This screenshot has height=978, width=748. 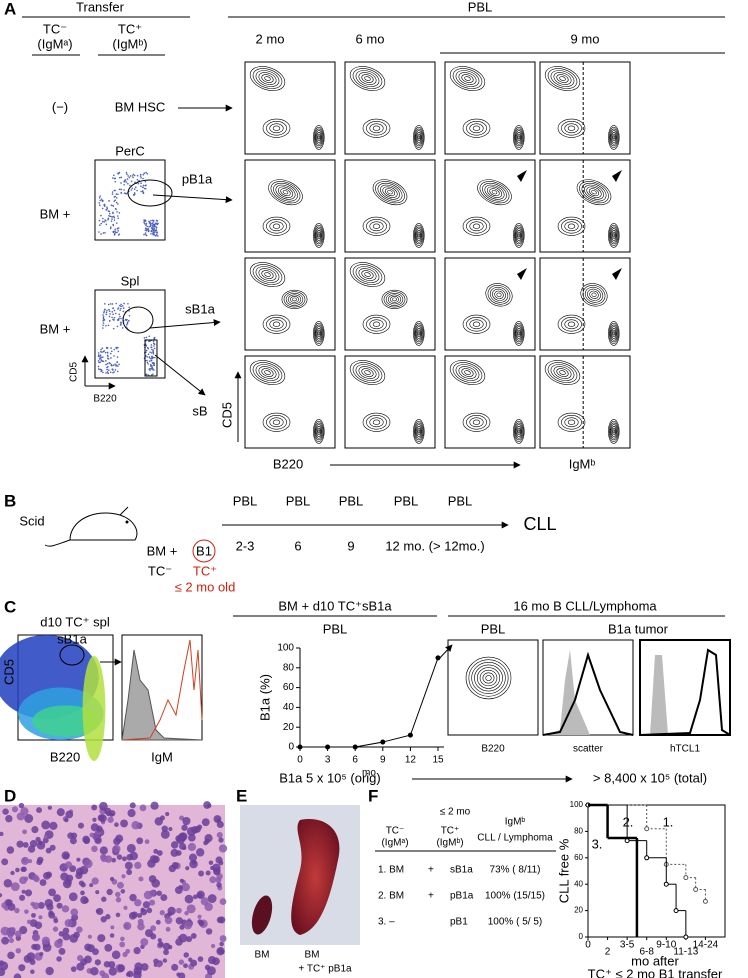 What do you see at coordinates (394, 843) in the screenshot?
I see `header: (IgMᵃ)` at bounding box center [394, 843].